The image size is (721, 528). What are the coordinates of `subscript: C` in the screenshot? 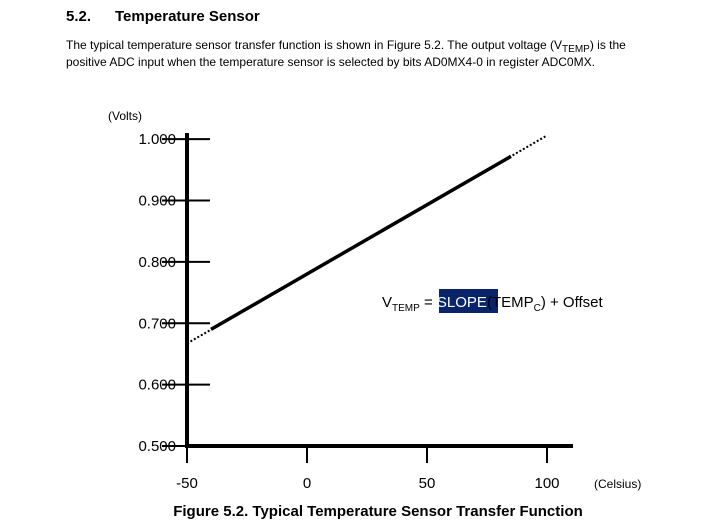 It's located at (537, 308).